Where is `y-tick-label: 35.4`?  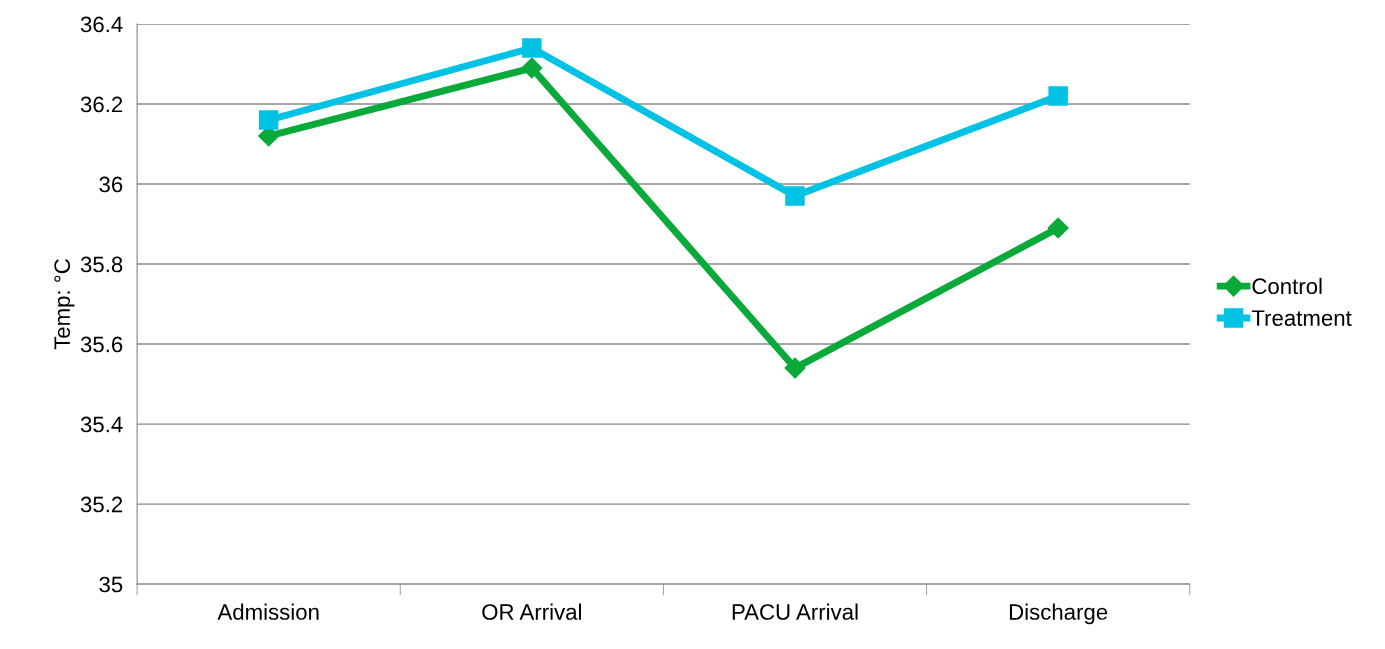
y-tick-label: 35.4 is located at coordinates (101, 424).